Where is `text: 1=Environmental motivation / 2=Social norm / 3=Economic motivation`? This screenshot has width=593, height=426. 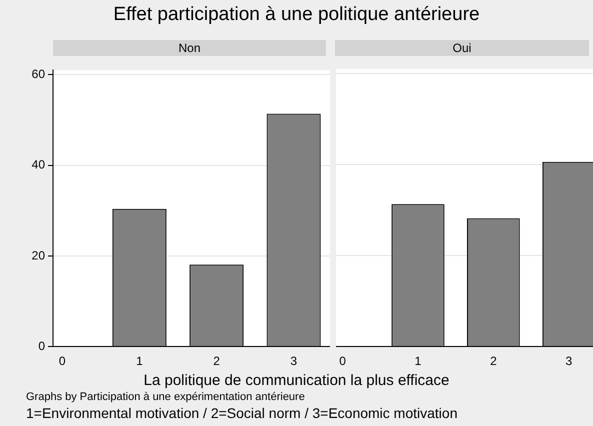
text: 1=Environmental motivation / 2=Social norm / 3=Economic motivation is located at coordinates (242, 413).